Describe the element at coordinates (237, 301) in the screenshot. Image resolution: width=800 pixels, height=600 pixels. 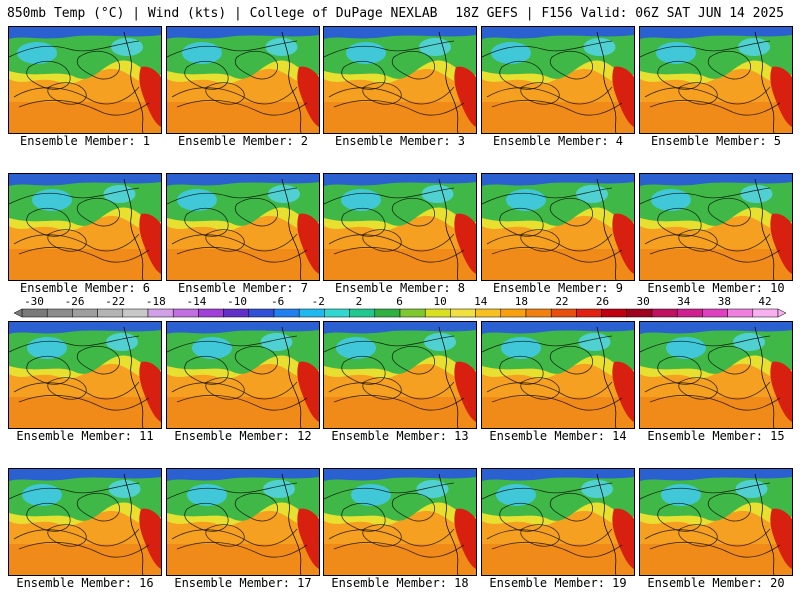
I see `colorbar-tick: -10` at that location.